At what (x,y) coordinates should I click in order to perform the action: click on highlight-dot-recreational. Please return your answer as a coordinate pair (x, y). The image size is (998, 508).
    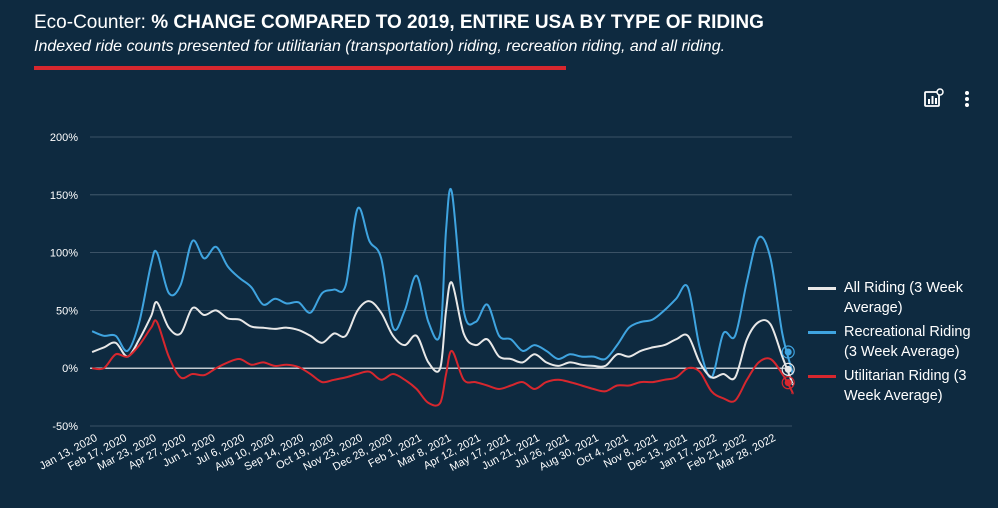
    Looking at the image, I should click on (788, 352).